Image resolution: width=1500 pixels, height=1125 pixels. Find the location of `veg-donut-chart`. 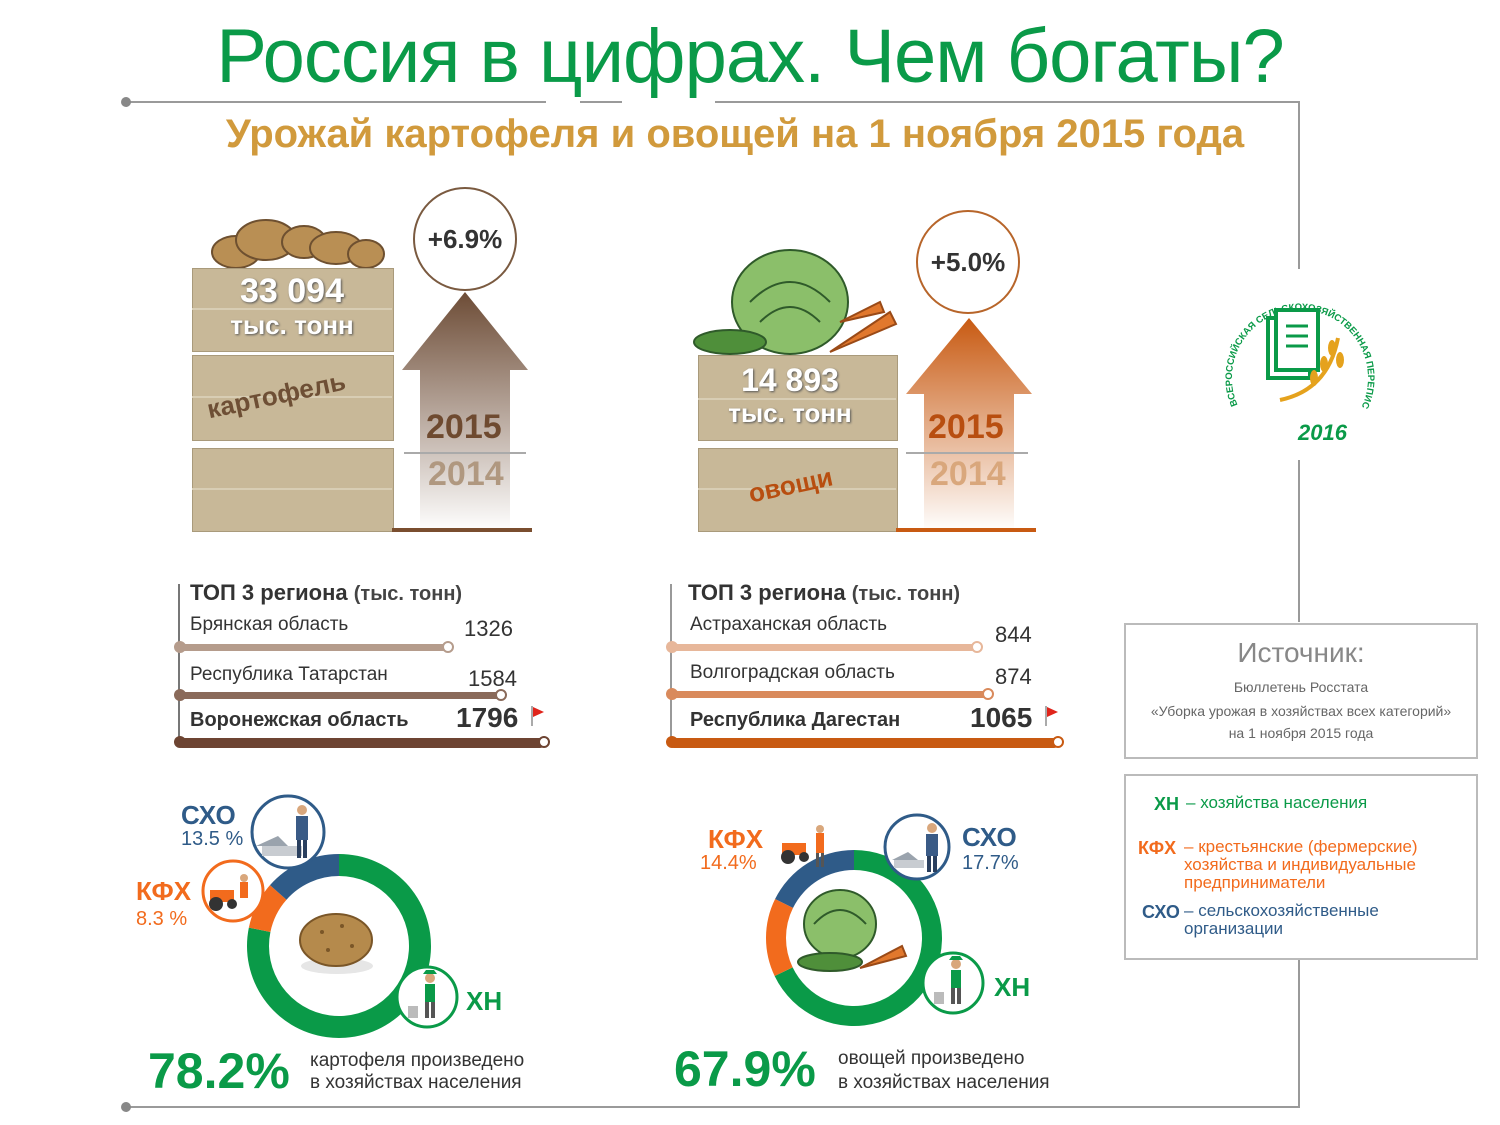

veg-donut-chart is located at coordinates (854, 938).